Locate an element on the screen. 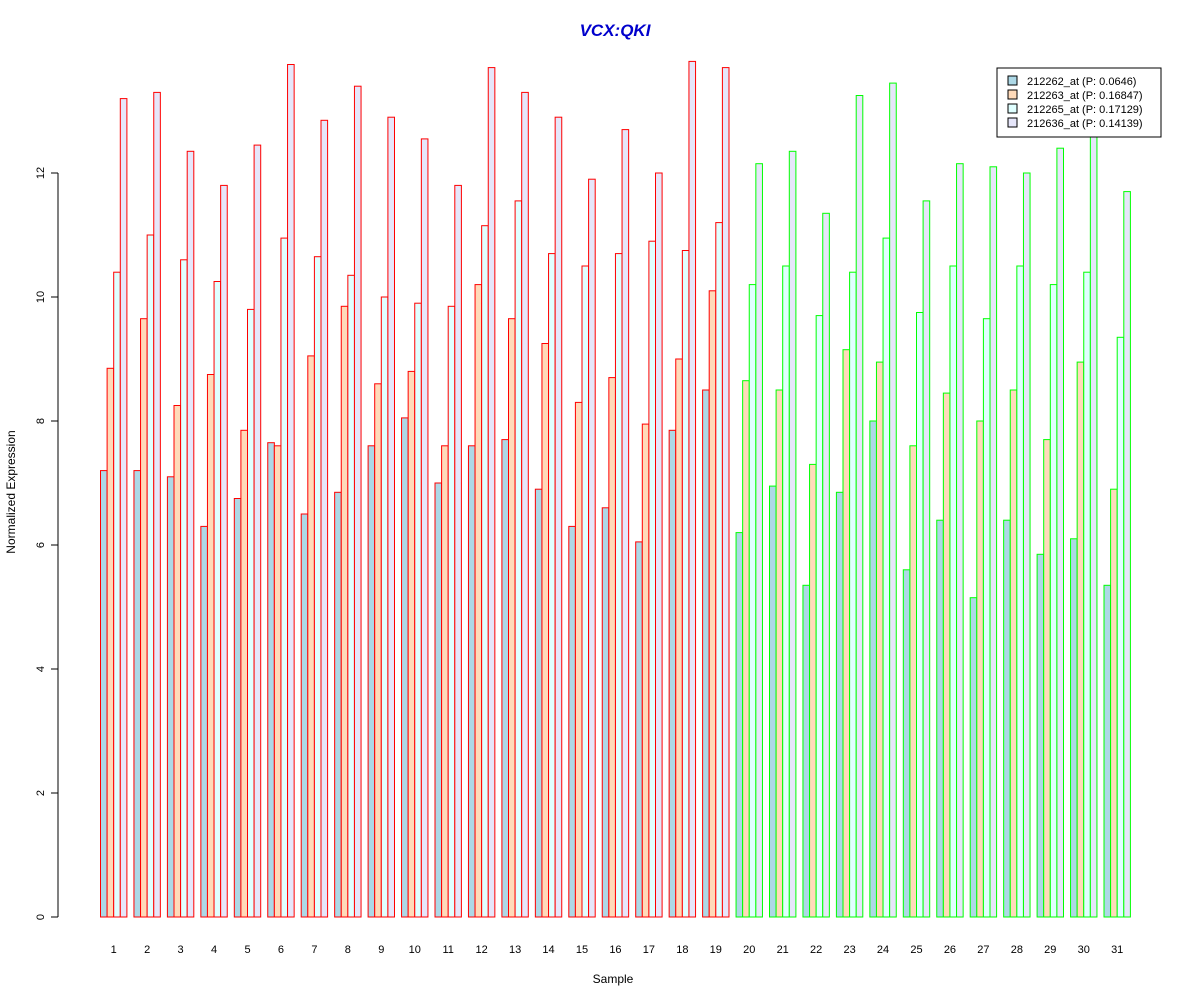 This screenshot has height=1000, width=1200. y-tick-label: 2 is located at coordinates (41, 793).